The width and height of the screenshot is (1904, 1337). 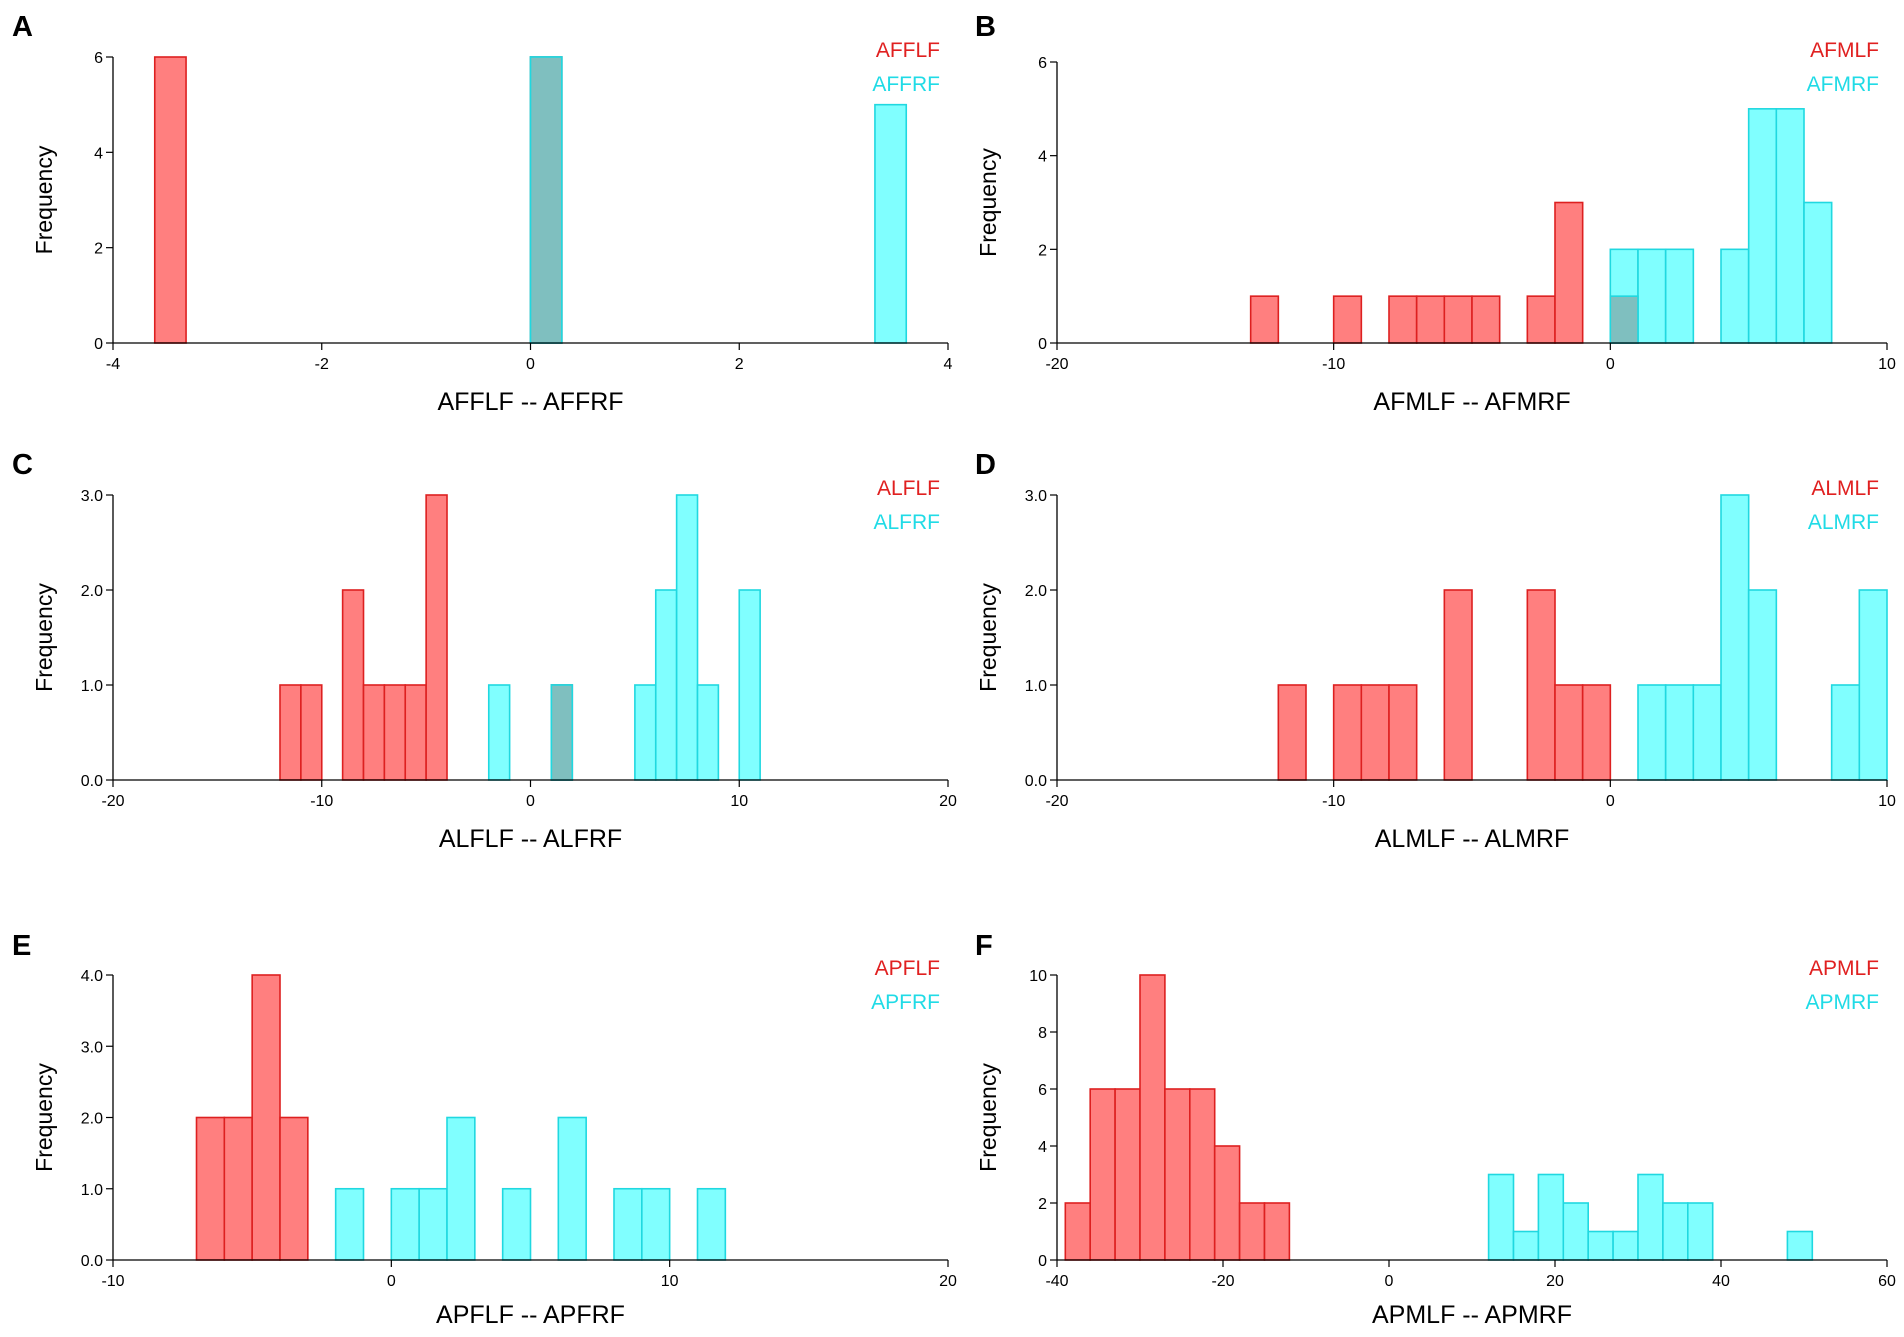 What do you see at coordinates (1843, 1002) in the screenshot?
I see `legend-entry: APMRF` at bounding box center [1843, 1002].